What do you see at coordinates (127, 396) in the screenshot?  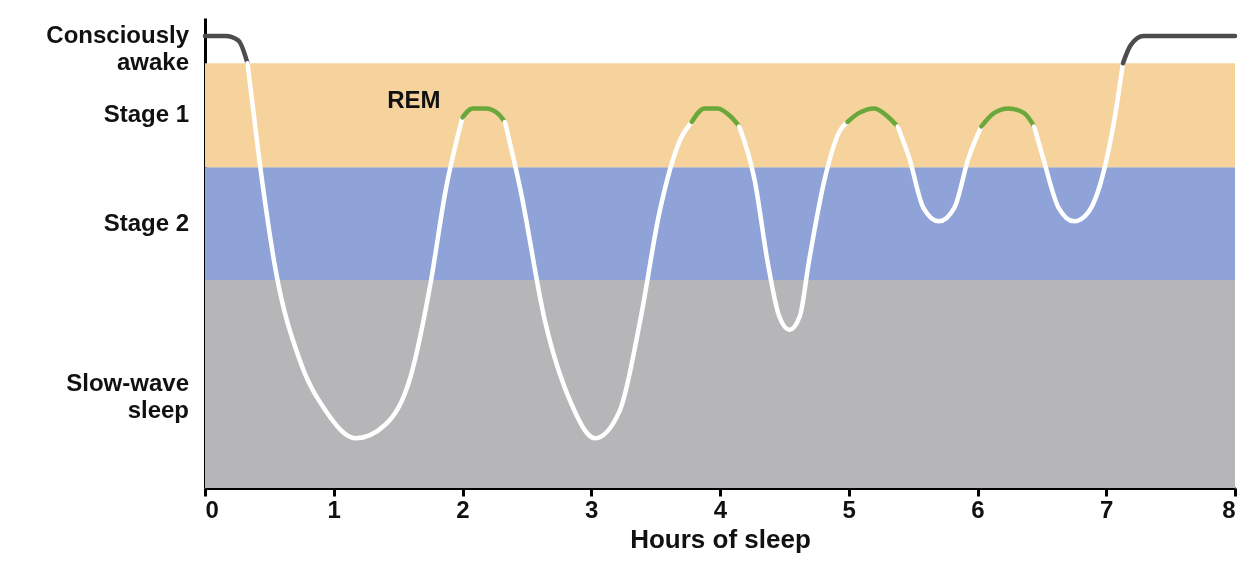 I see `band-label: Slow-wave sleep` at bounding box center [127, 396].